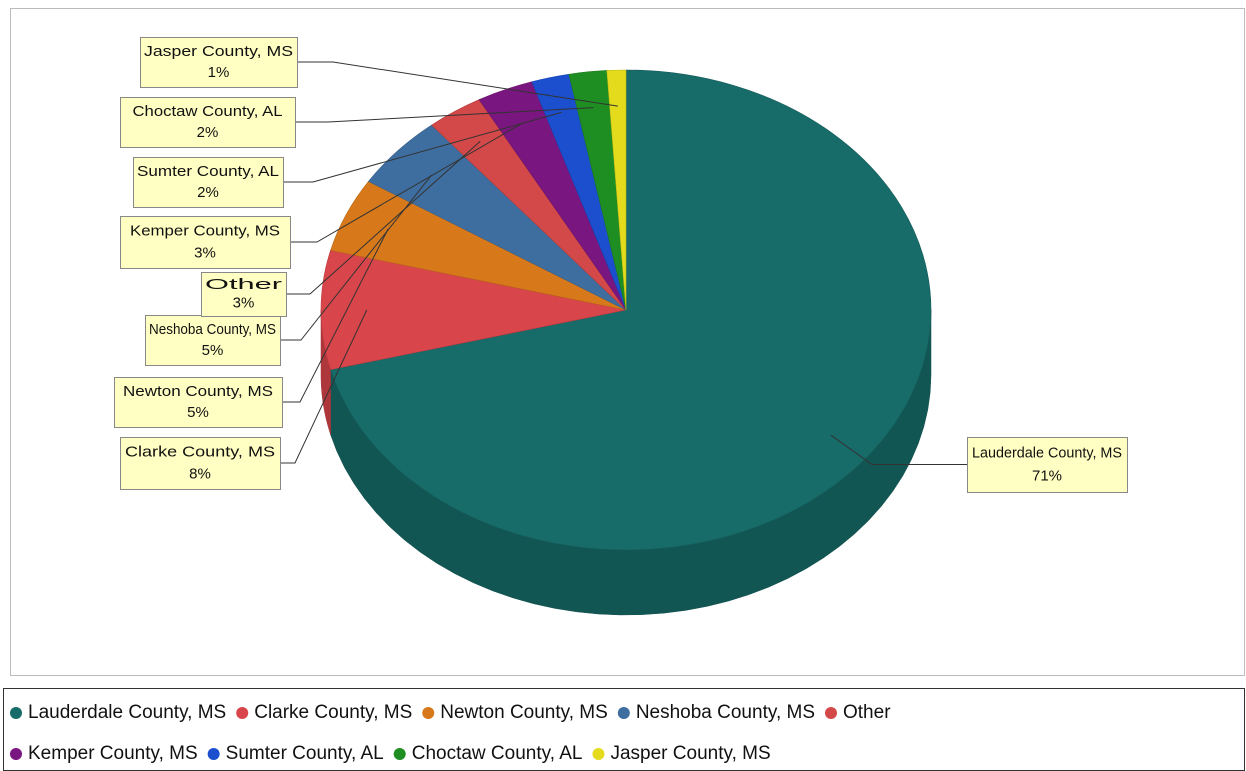 The image size is (1246, 771). I want to click on label-value: 8%, so click(200, 473).